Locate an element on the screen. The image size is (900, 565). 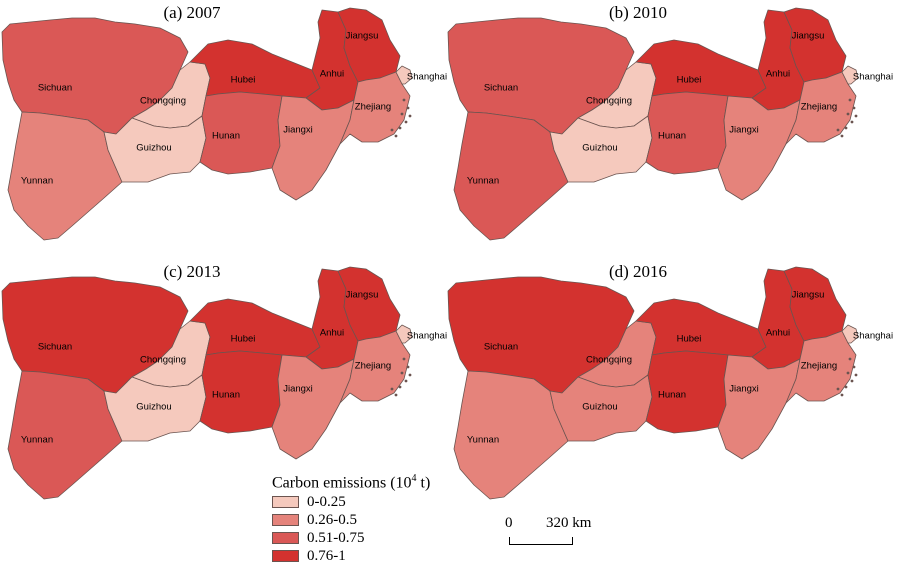
legend-label-class1: 0-0.25 is located at coordinates (326, 501).